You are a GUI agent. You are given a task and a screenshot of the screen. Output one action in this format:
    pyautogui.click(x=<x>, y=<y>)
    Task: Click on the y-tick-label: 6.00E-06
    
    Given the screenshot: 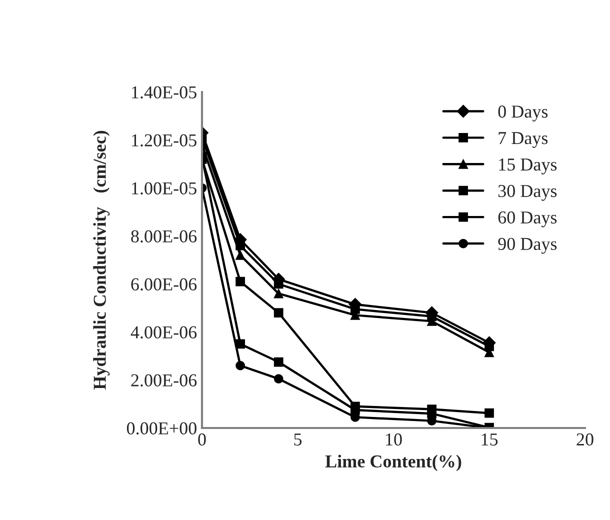 What is the action you would take?
    pyautogui.click(x=164, y=284)
    